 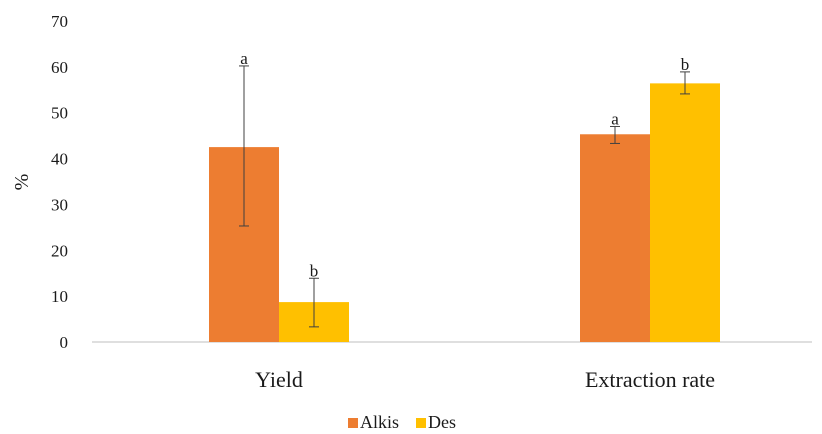 What do you see at coordinates (64, 342) in the screenshot?
I see `y-tick-label: 0` at bounding box center [64, 342].